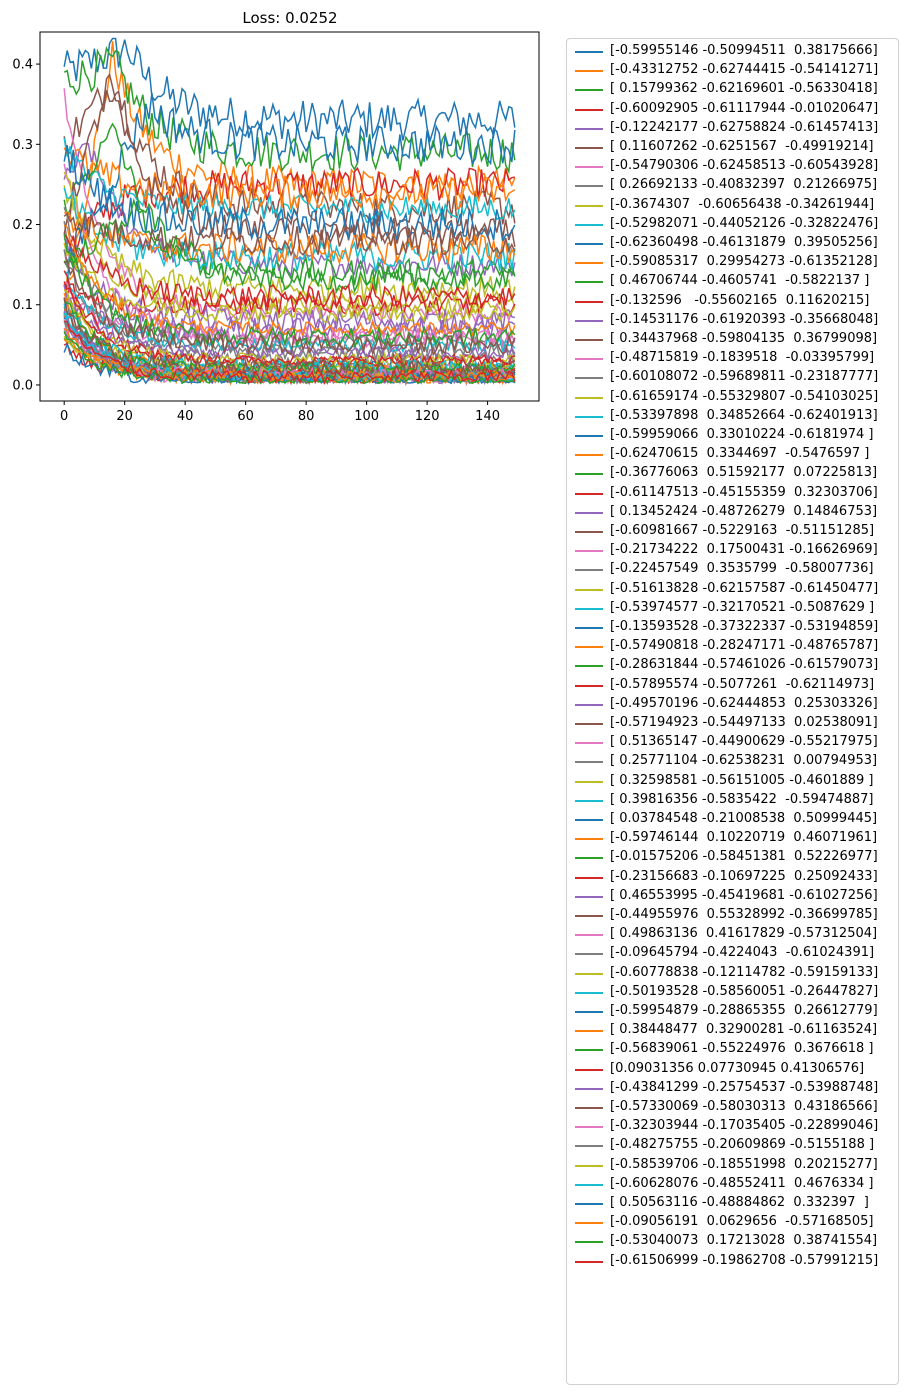 Image resolution: width=910 pixels, height=1393 pixels. What do you see at coordinates (22, 65) in the screenshot?
I see `y-tick-label: 0.4` at bounding box center [22, 65].